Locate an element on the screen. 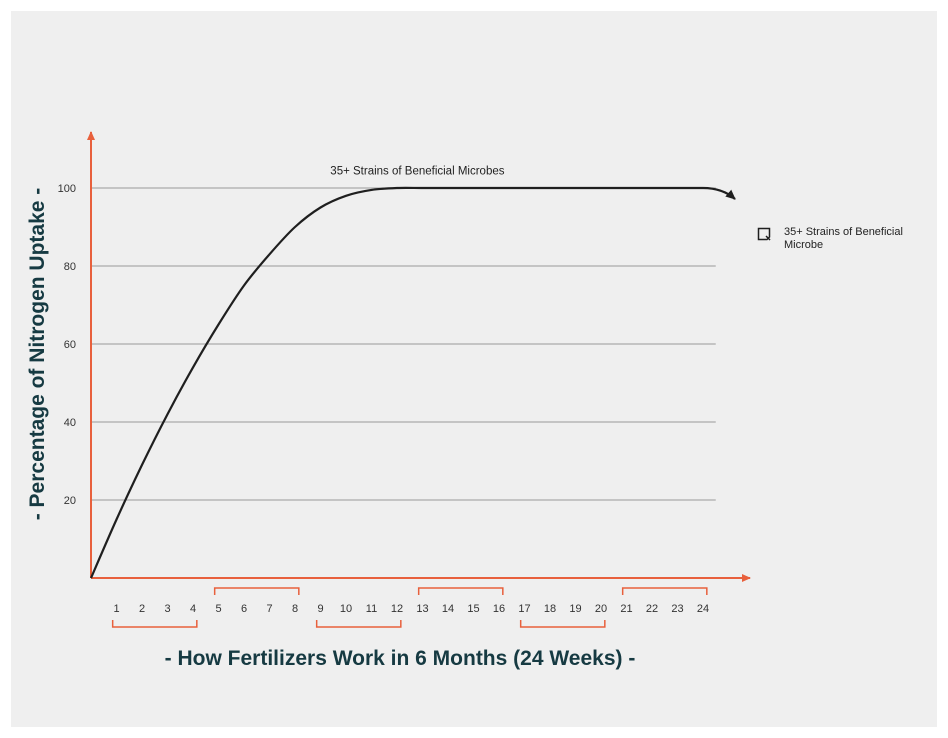 The width and height of the screenshot is (948, 738). x-tick-label: 19 is located at coordinates (575, 609).